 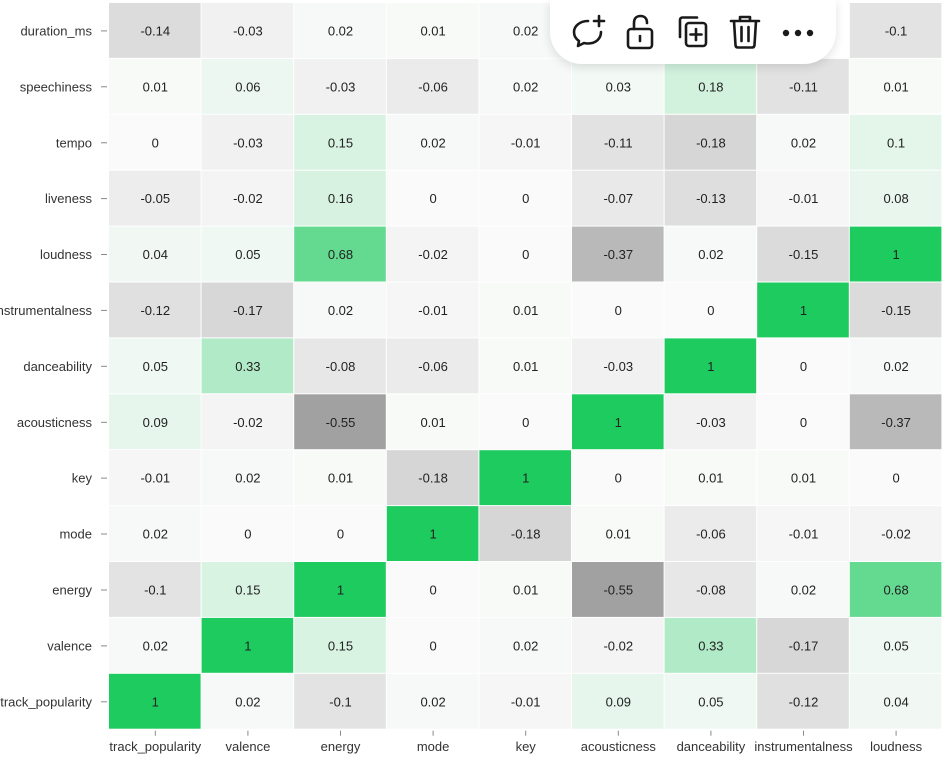 I want to click on cell-value-label: -0.11, so click(x=618, y=142).